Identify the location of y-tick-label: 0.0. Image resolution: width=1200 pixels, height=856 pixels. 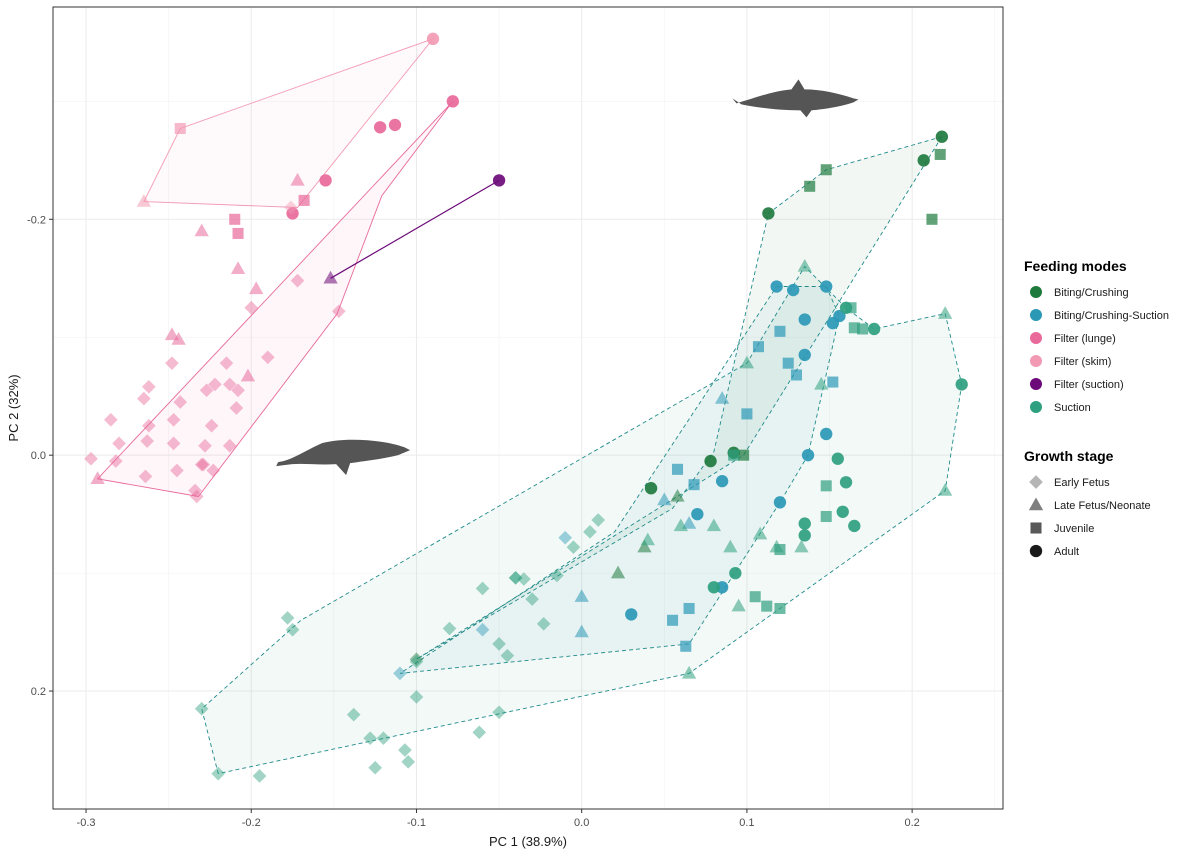
(38, 456).